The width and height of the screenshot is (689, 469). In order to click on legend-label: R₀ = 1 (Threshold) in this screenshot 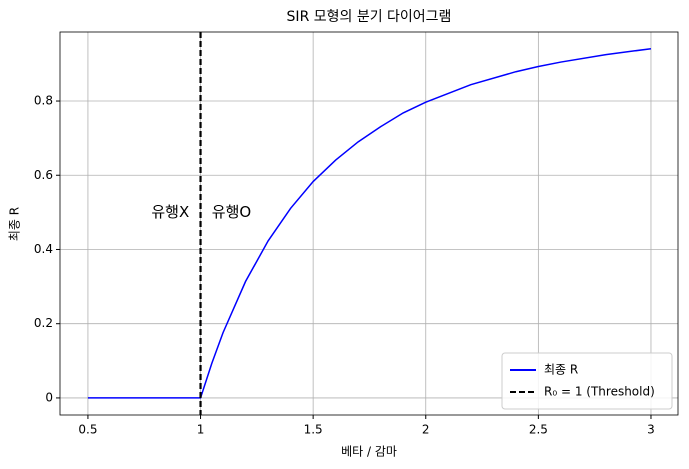, I will do `click(599, 392)`.